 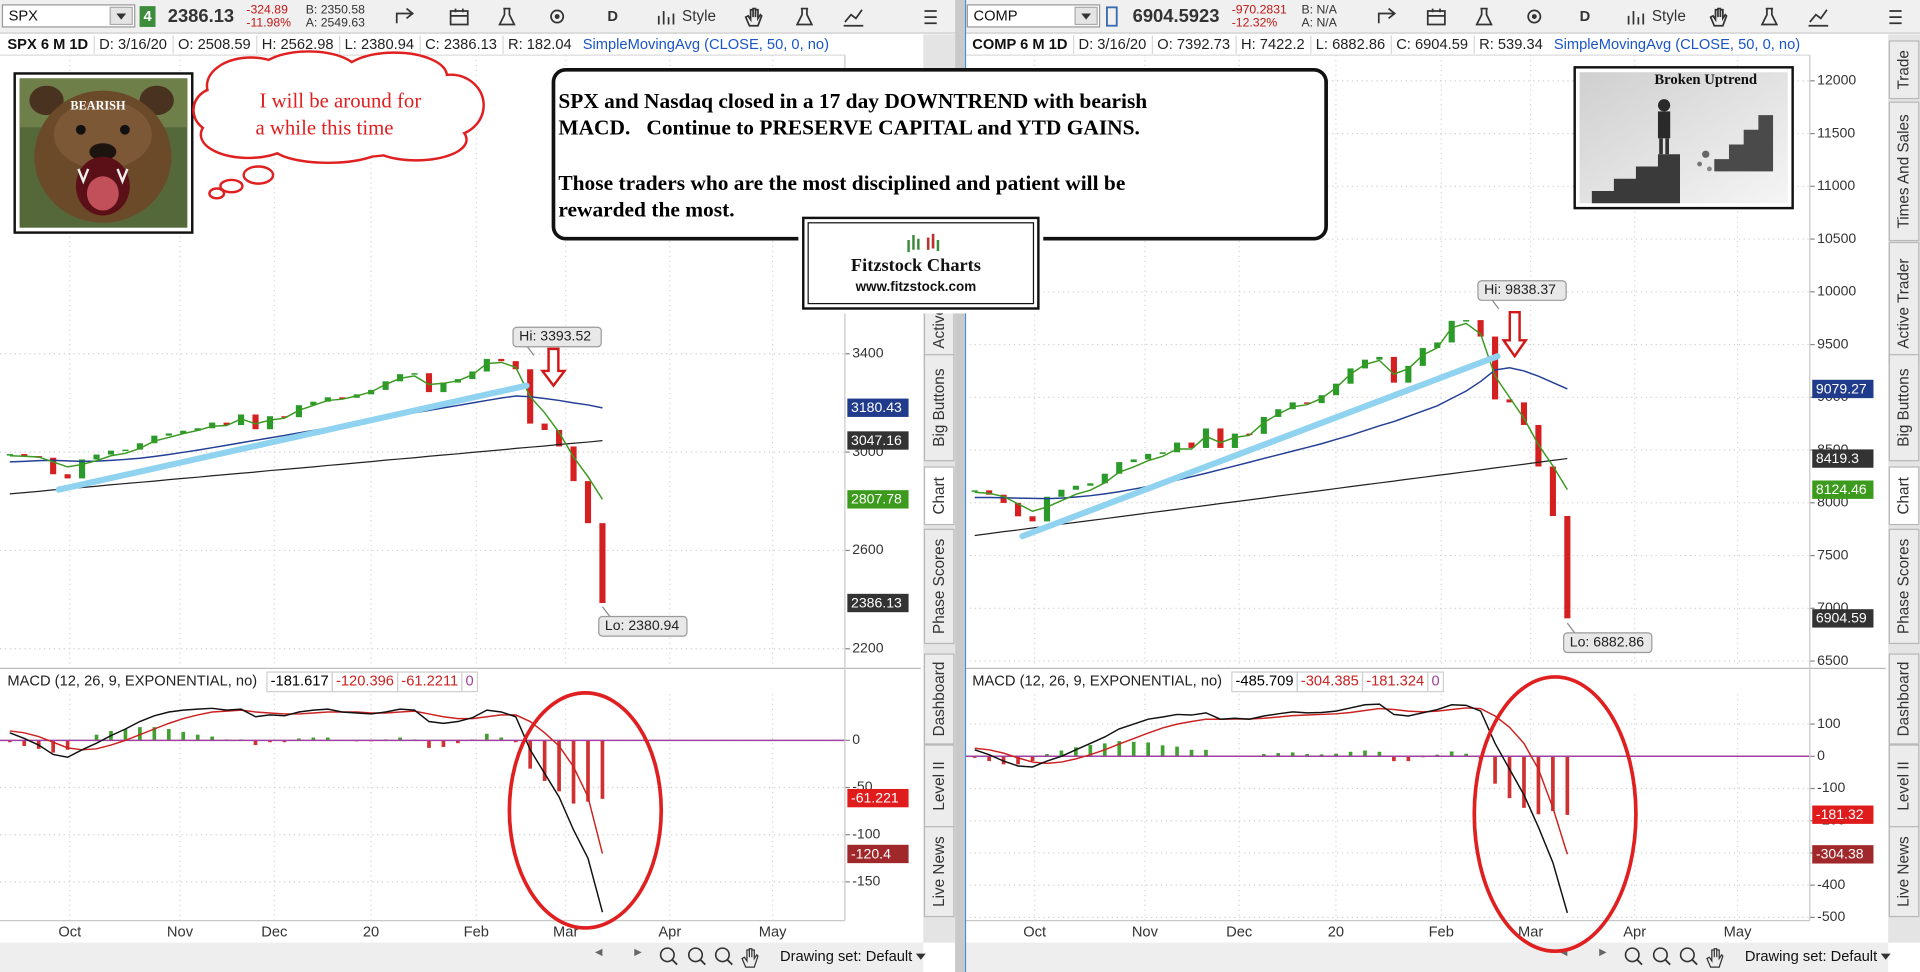 I want to click on price-tag-label: 6904.59, so click(x=1841, y=618).